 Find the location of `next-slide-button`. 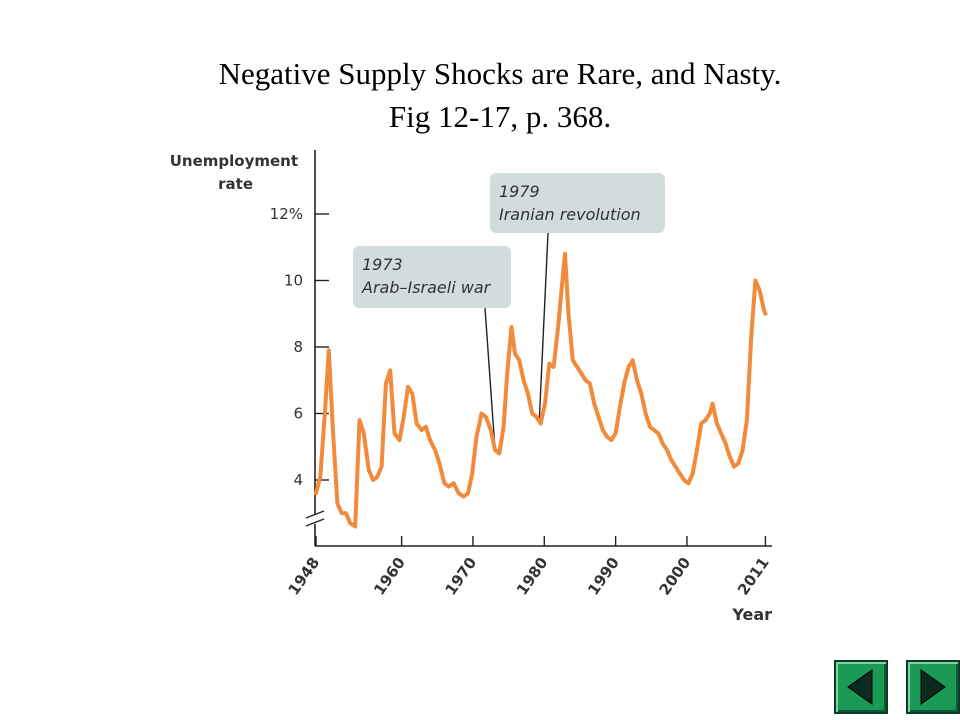

next-slide-button is located at coordinates (933, 687).